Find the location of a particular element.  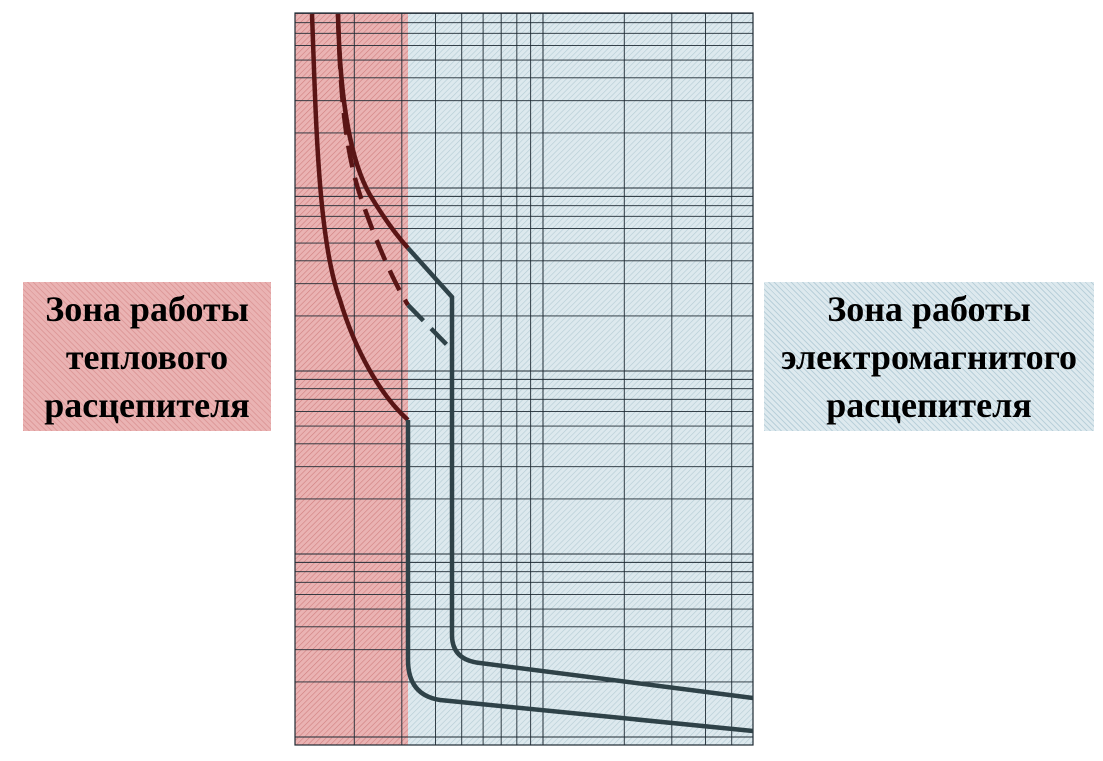

thermal-zone-label: Зона работы теплового расцепителя is located at coordinates (147, 356).